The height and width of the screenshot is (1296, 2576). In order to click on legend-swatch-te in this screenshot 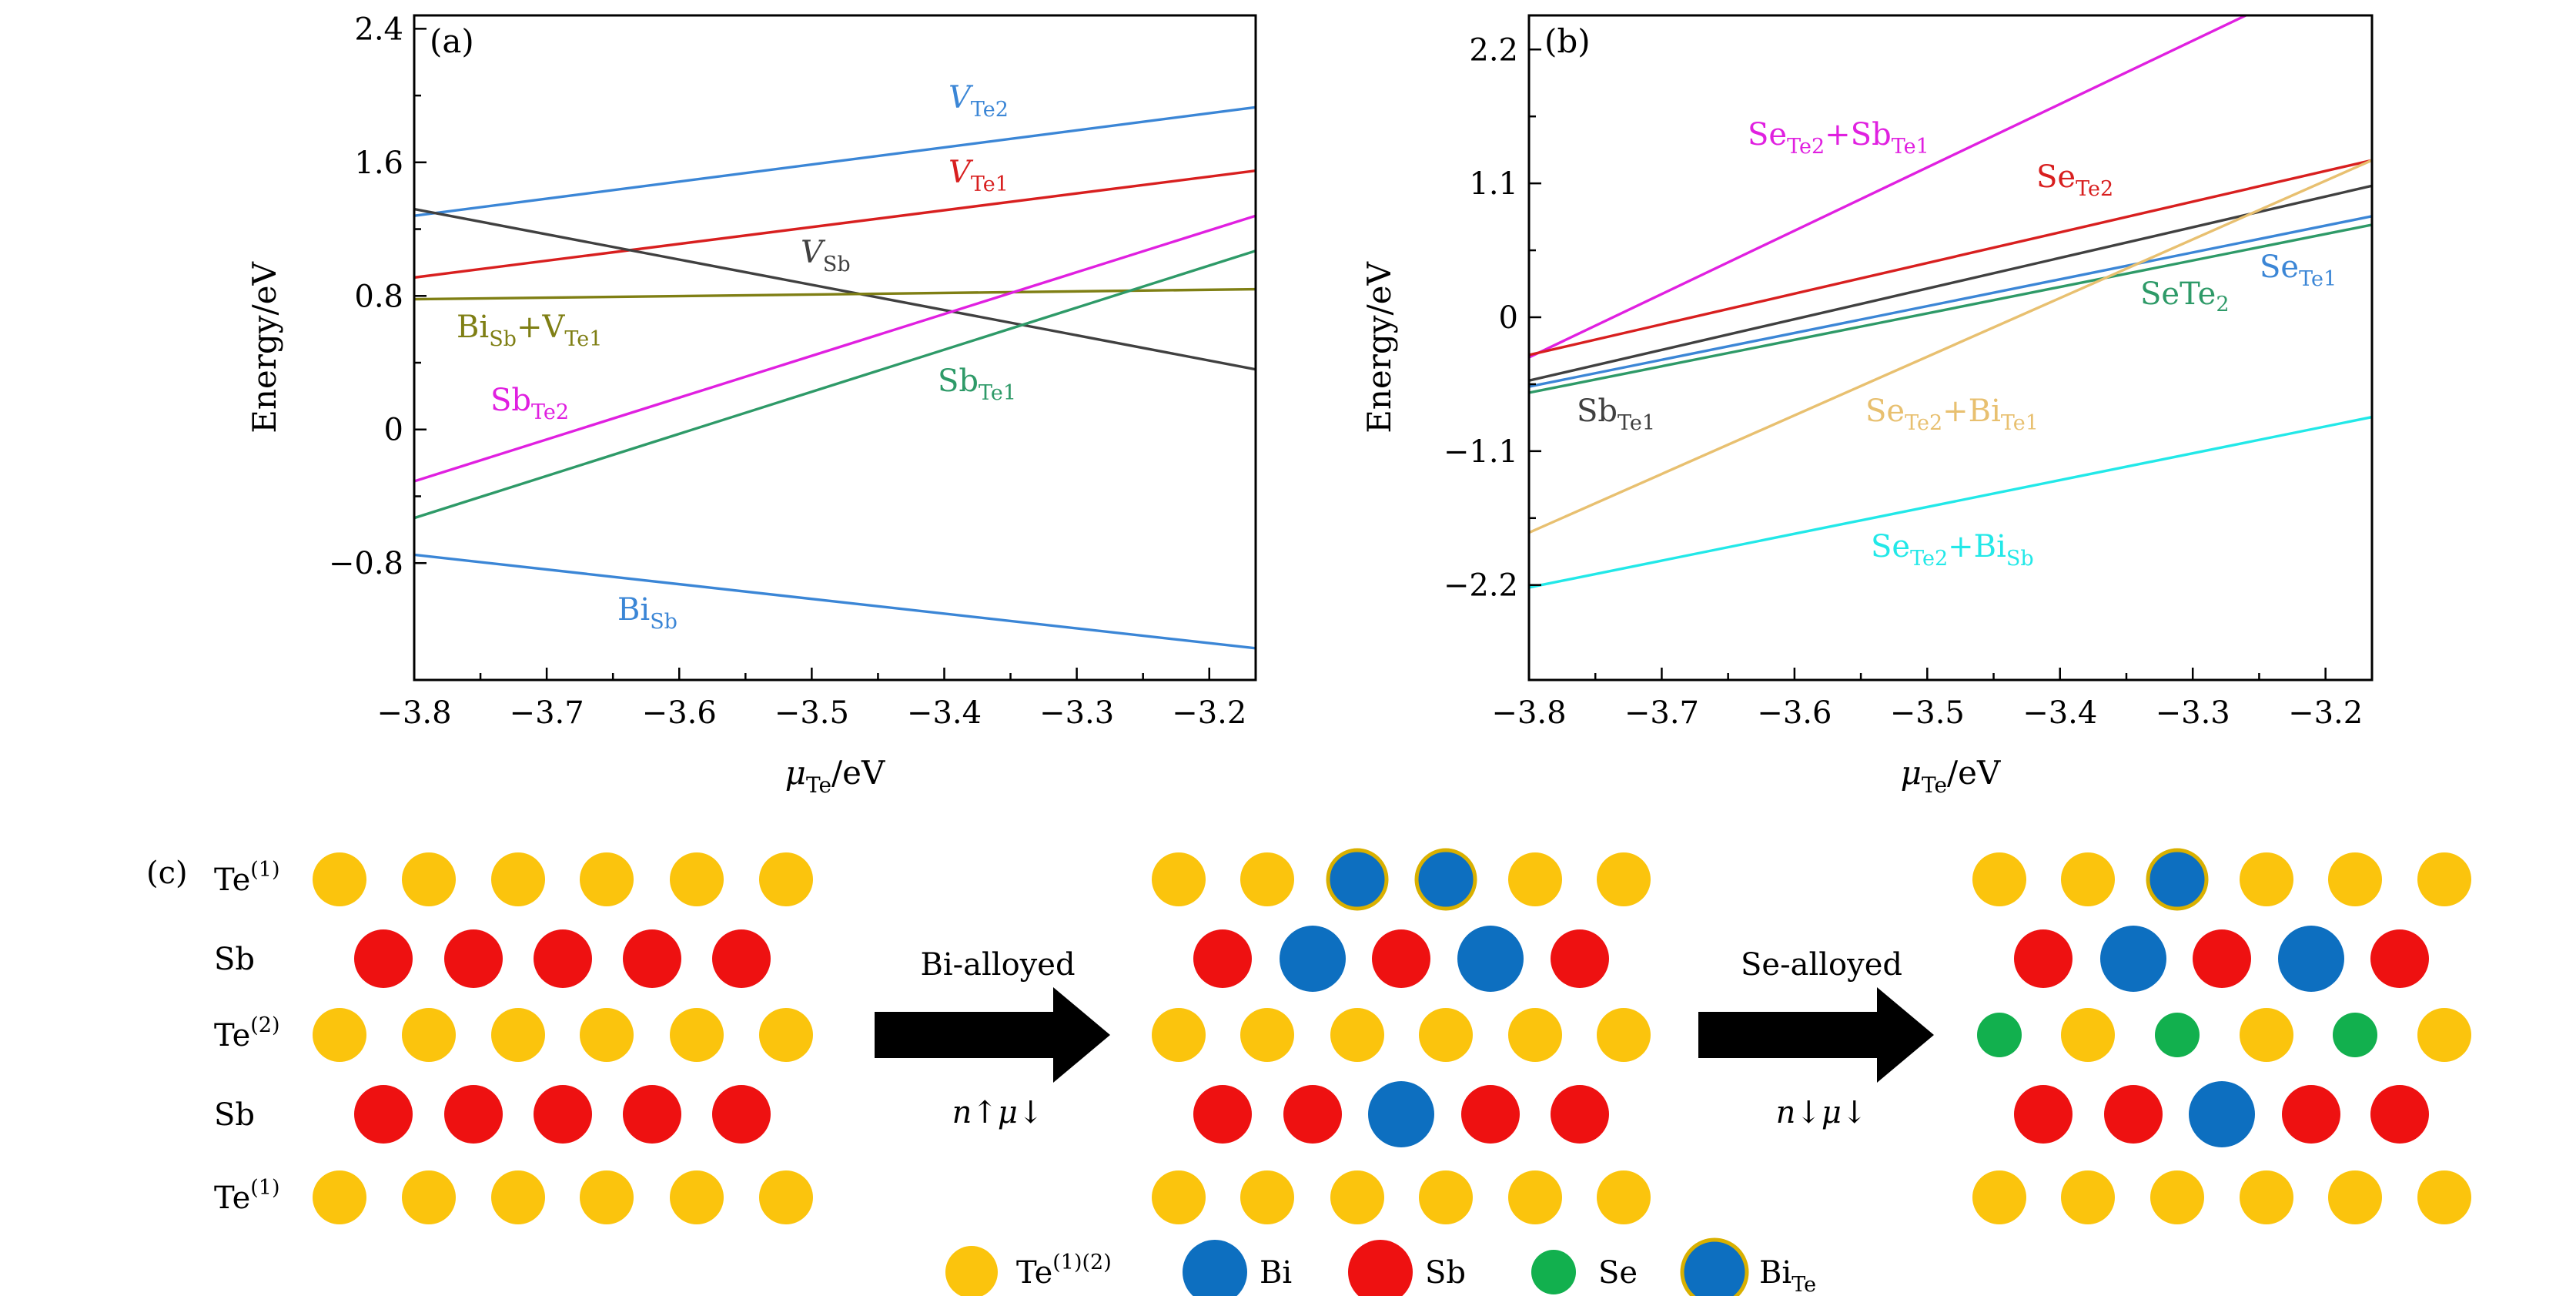, I will do `click(972, 1271)`.